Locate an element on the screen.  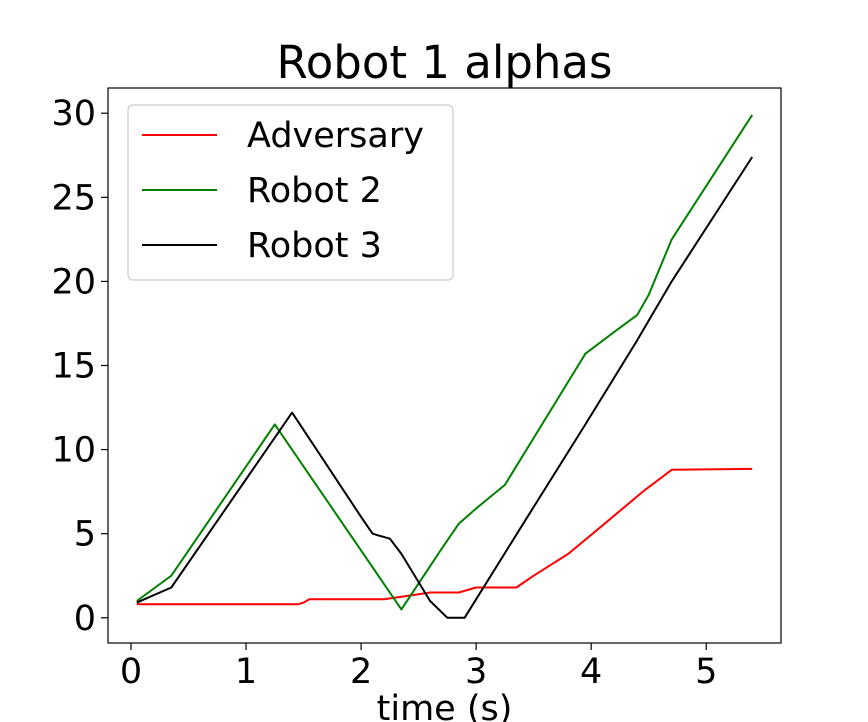
y-tick-label: 0 is located at coordinates (85, 619).